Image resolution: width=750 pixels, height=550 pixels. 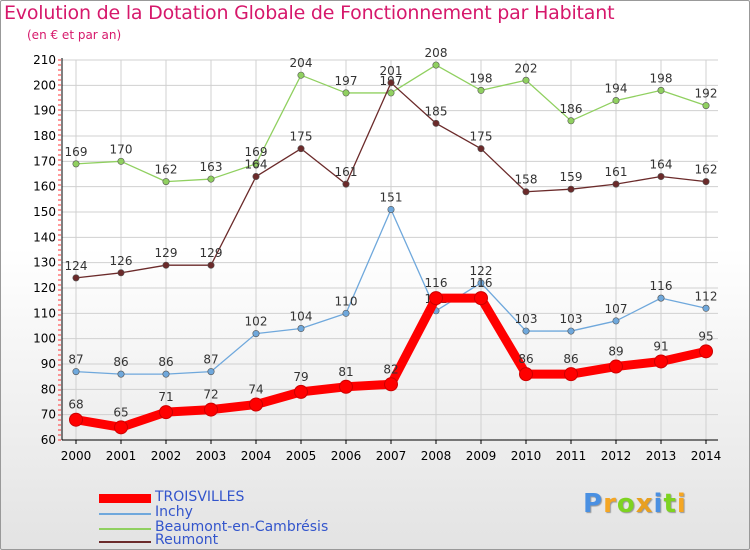 I want to click on data-label-reumont: 185, so click(x=436, y=111).